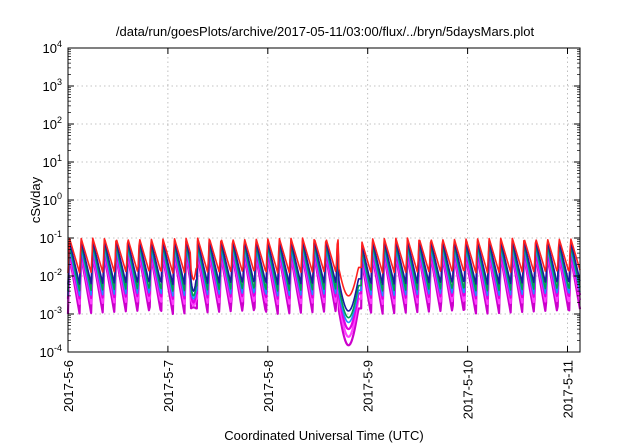 This screenshot has height=448, width=640. I want to click on y-tick-label: 10⁰, so click(52, 199).